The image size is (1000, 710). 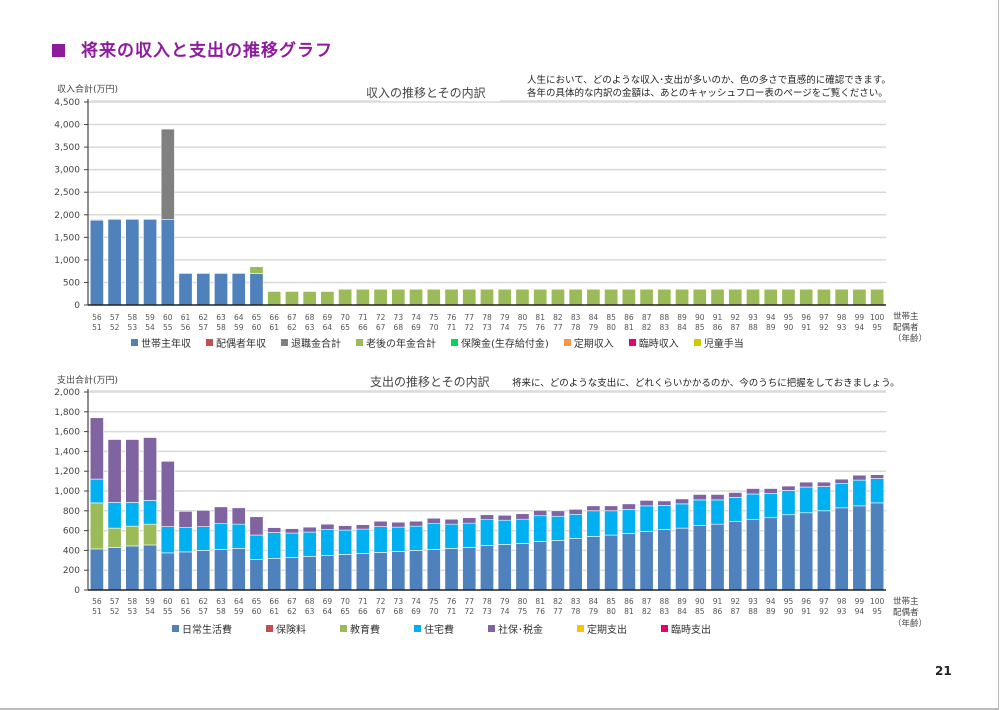 I want to click on income-x-tick-label-spouse: 54, so click(x=150, y=327).